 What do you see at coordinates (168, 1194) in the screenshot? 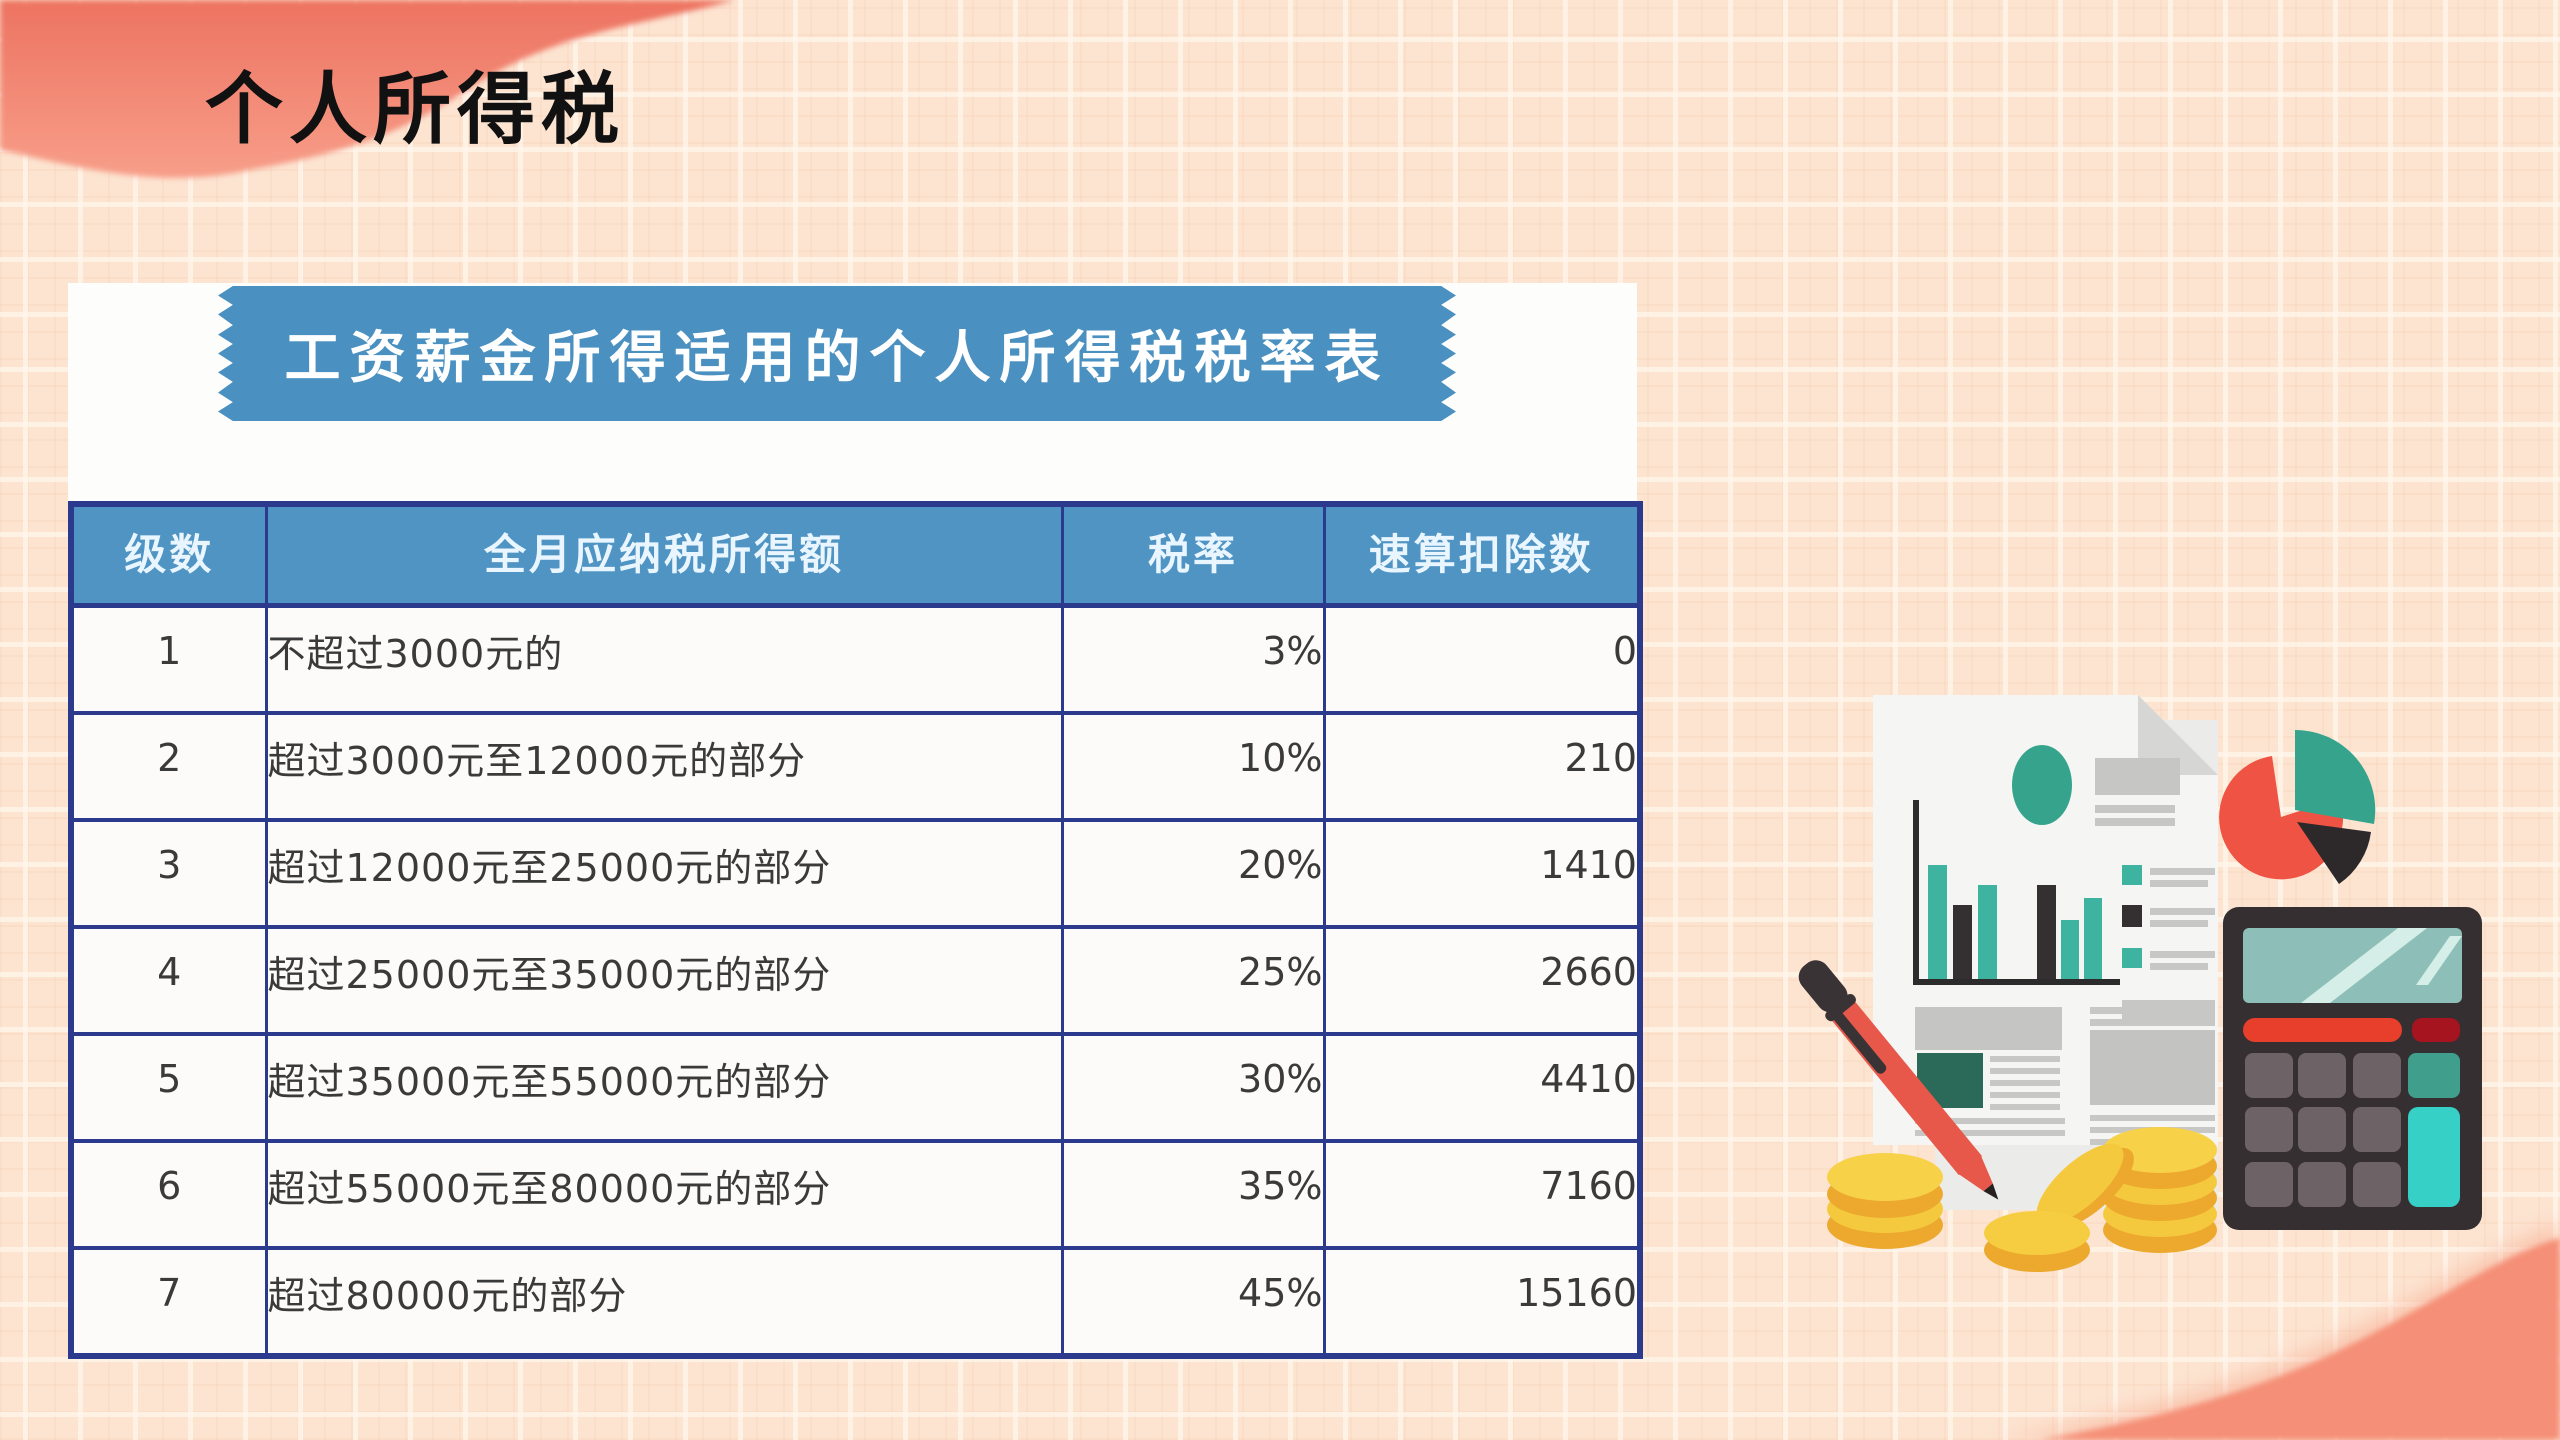
I see `cell-level: 6` at bounding box center [168, 1194].